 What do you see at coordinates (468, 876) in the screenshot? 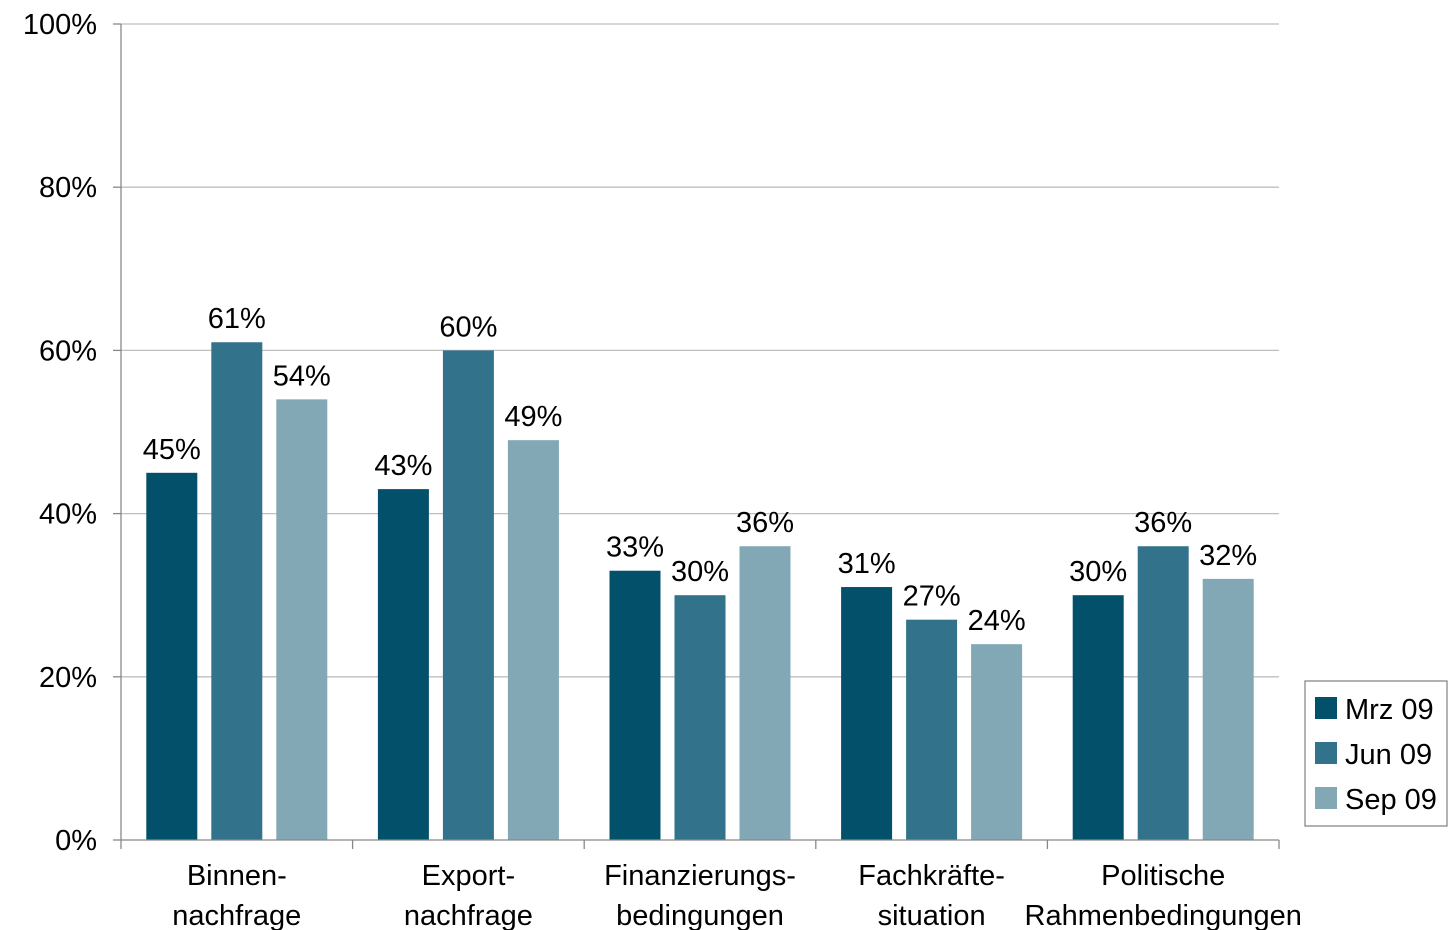
I see `x-category-label: Export-` at bounding box center [468, 876].